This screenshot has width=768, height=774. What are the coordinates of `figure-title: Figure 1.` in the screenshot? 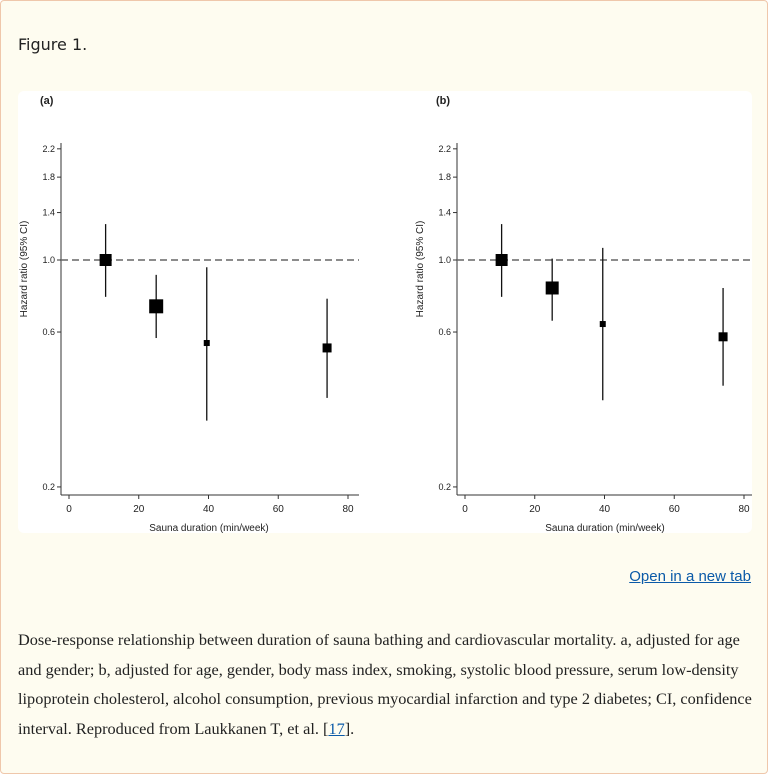 It's located at (53, 44).